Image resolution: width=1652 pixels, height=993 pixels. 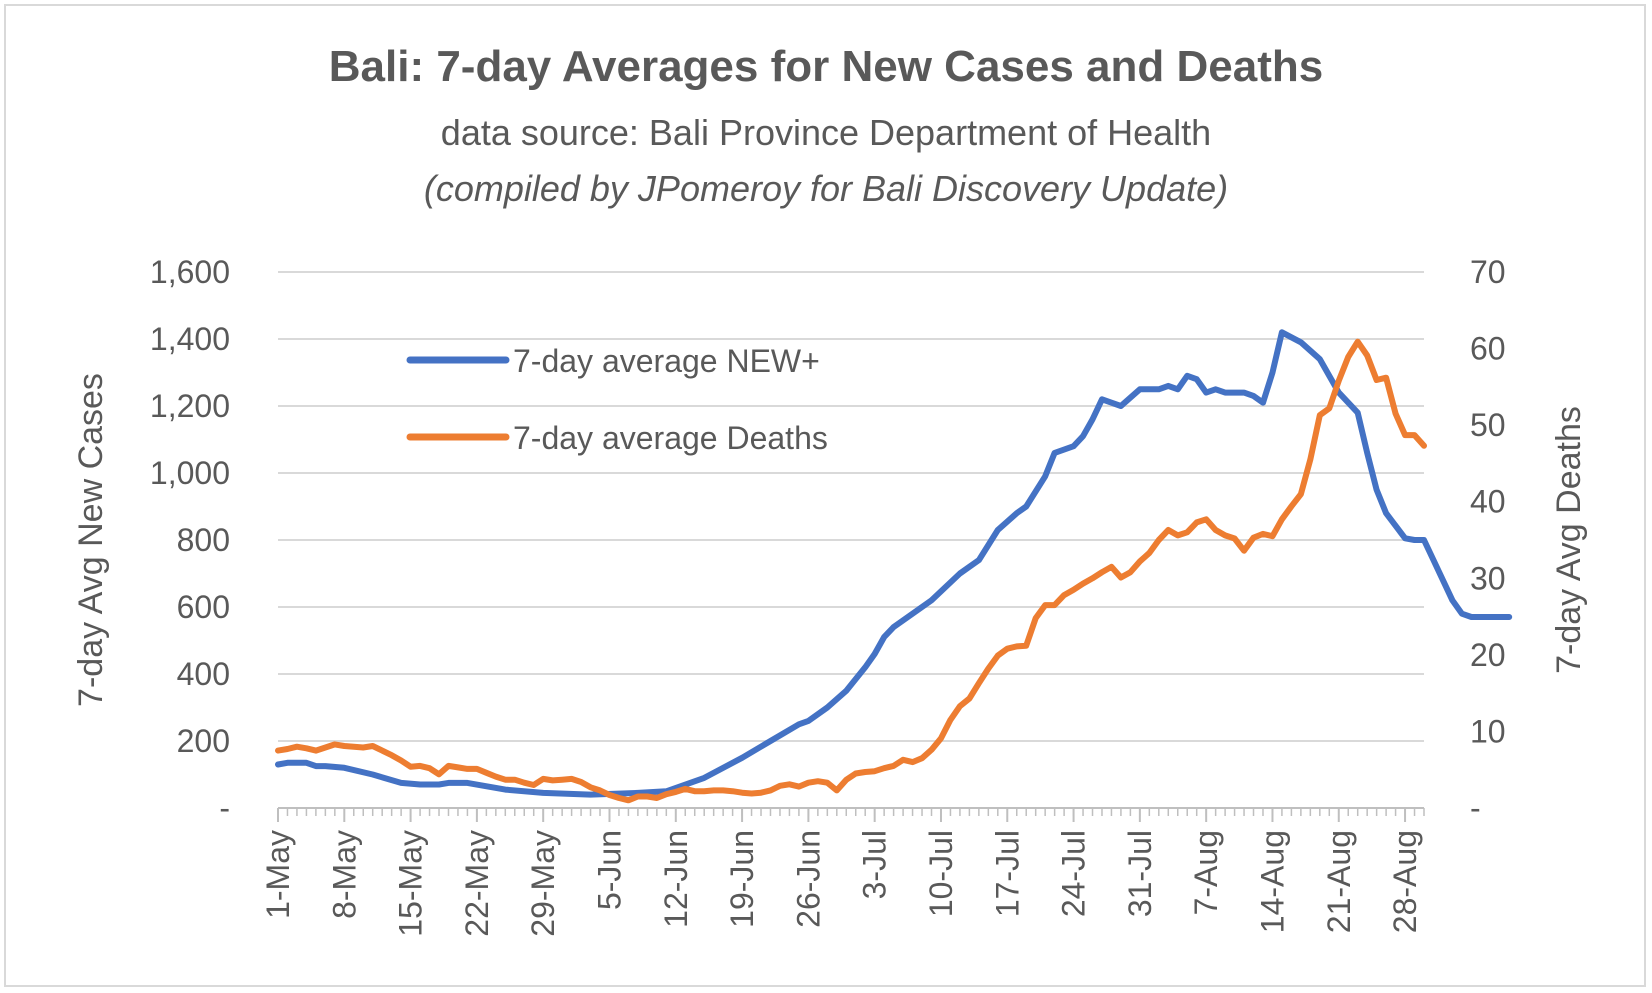 What do you see at coordinates (203, 674) in the screenshot?
I see `y-tick-label: 400` at bounding box center [203, 674].